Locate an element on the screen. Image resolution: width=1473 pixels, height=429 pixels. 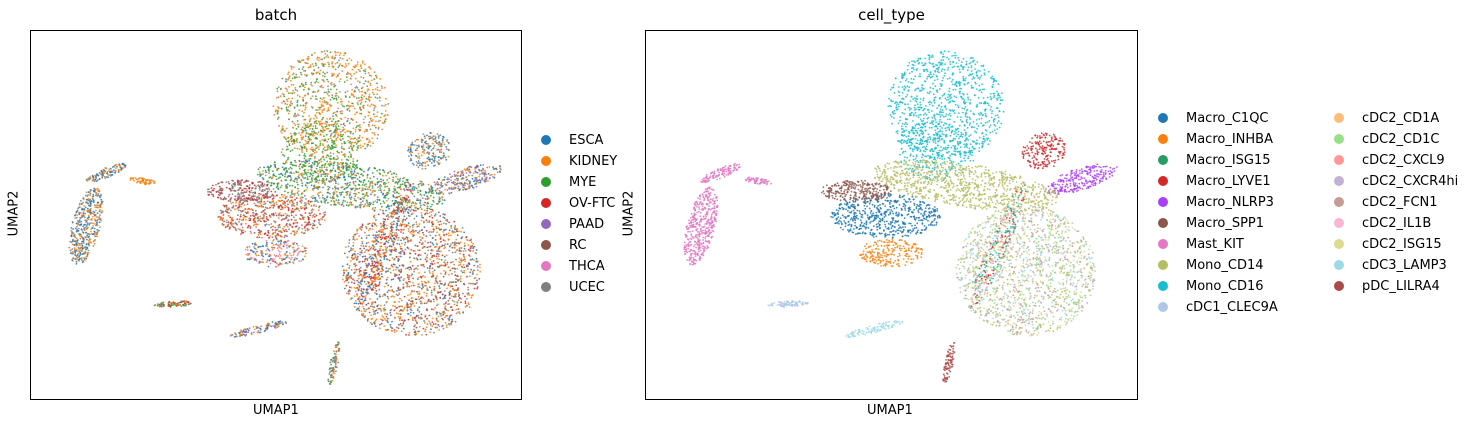
legend-label: pDC_LILRA4 is located at coordinates (1401, 286).